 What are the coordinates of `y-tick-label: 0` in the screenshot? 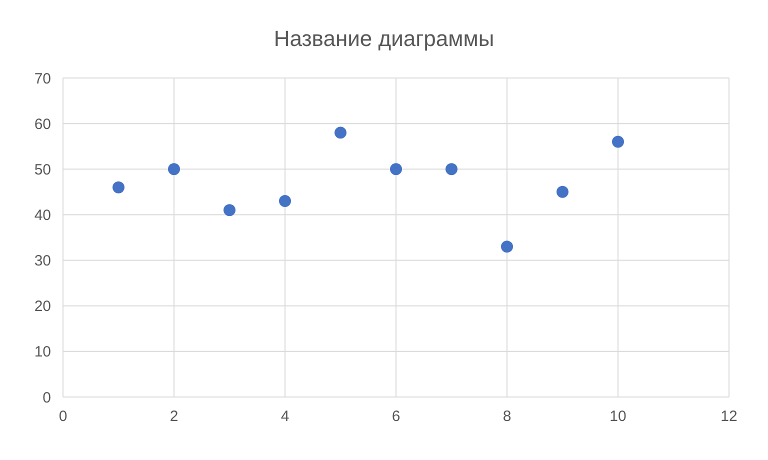 It's located at (46, 397).